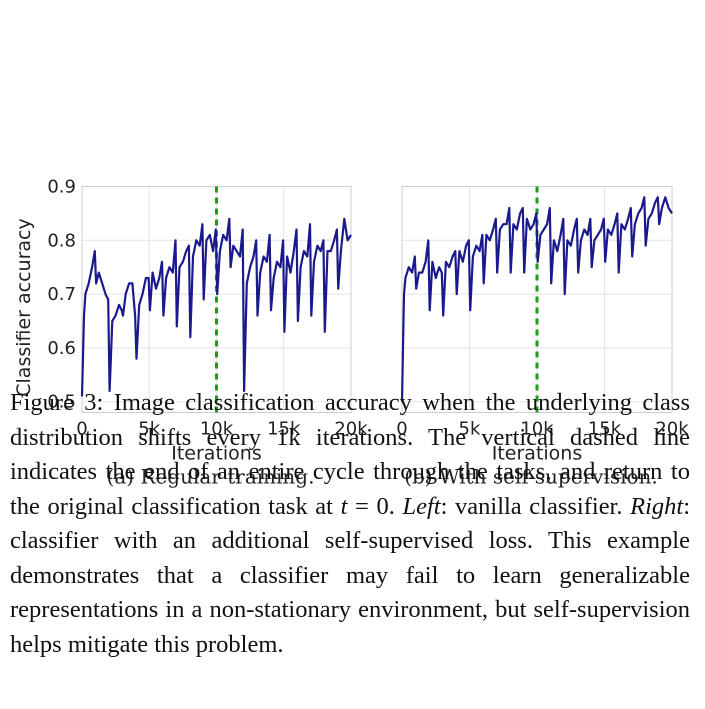 The width and height of the screenshot is (705, 709). I want to click on caption-math-rest: = 0., so click(371, 506).